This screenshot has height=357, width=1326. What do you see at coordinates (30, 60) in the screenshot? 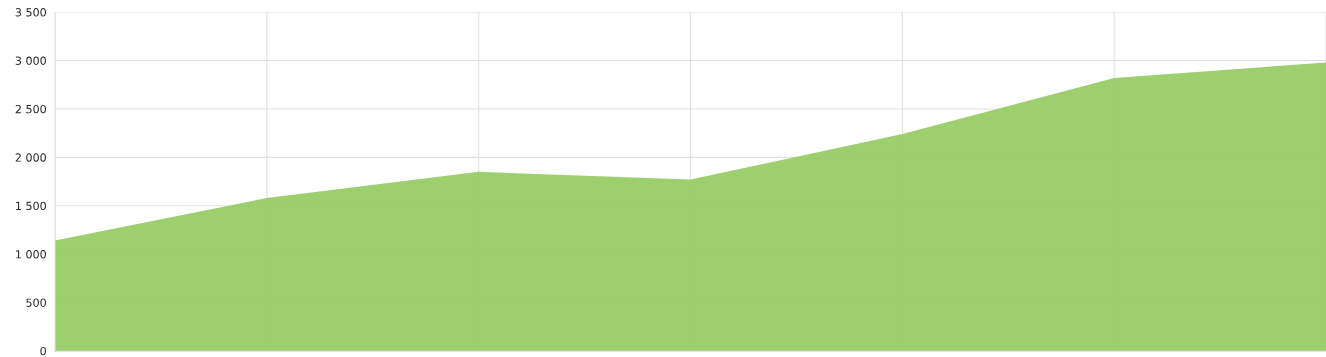
I see `y-tick-label: 3 000` at bounding box center [30, 60].